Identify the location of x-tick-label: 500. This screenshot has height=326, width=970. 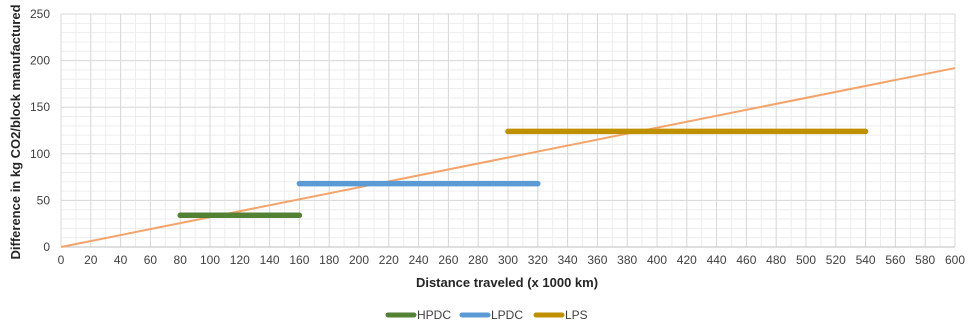
(806, 260).